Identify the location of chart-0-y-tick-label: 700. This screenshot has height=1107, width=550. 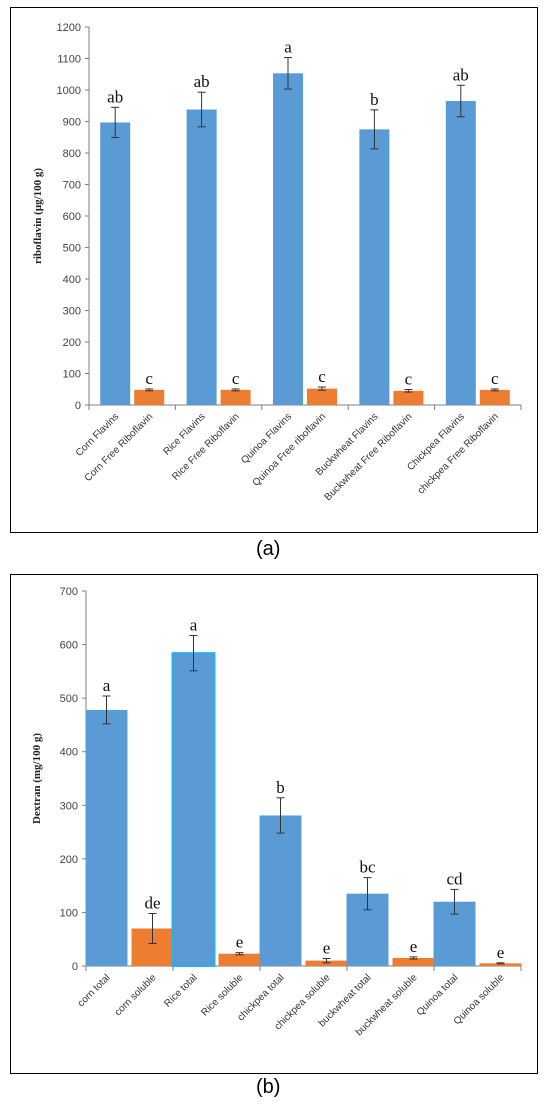
(72, 186).